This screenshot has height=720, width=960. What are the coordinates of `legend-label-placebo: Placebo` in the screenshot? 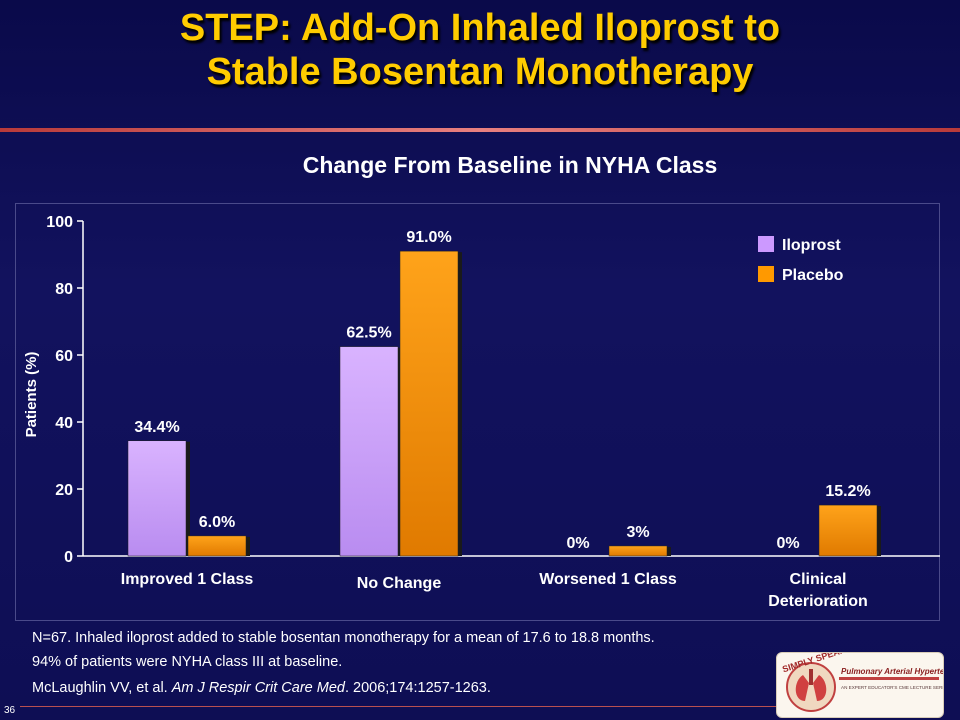 It's located at (813, 275).